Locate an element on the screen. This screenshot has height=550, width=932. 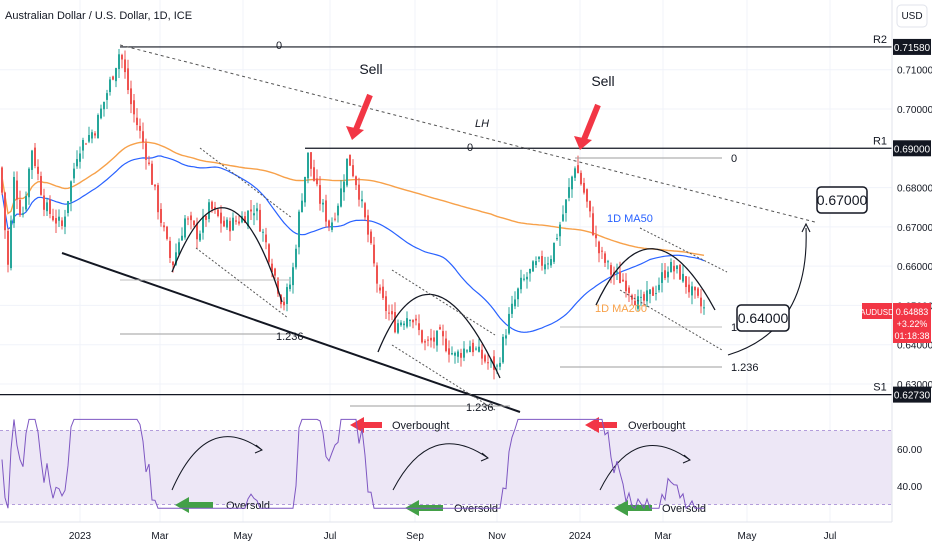
y-tick-label: 0.68000 is located at coordinates (914, 189).